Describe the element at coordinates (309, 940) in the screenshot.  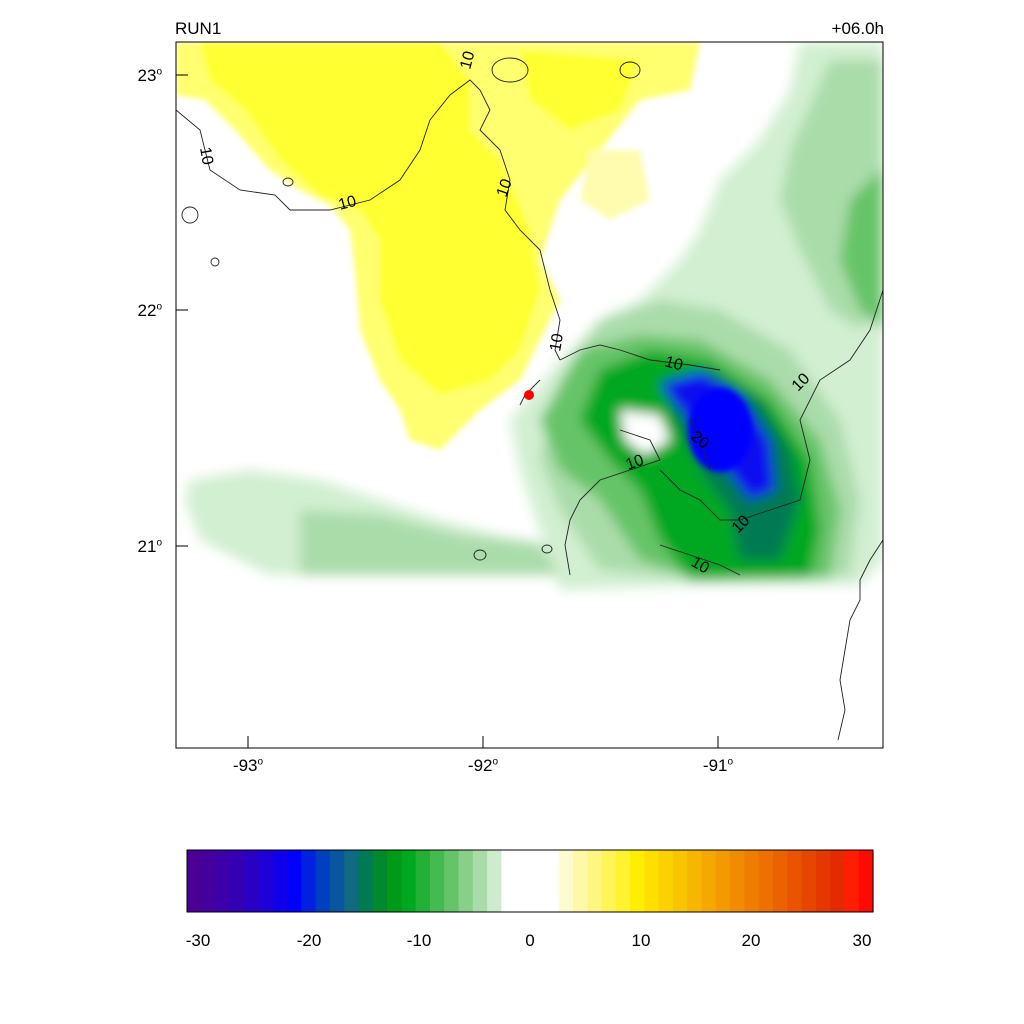
I see `colorbar-label: -20` at that location.